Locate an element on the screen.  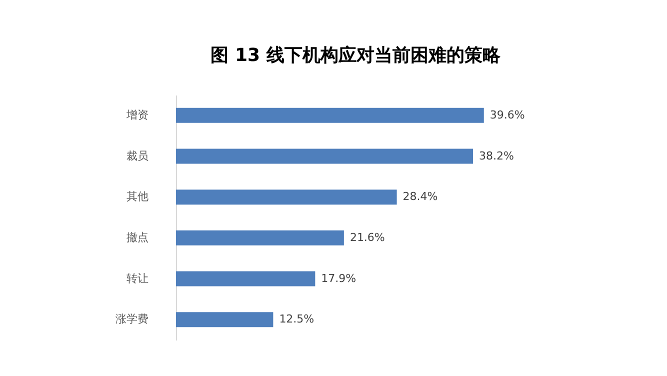
y-tick-label: 裁员 is located at coordinates (137, 155).